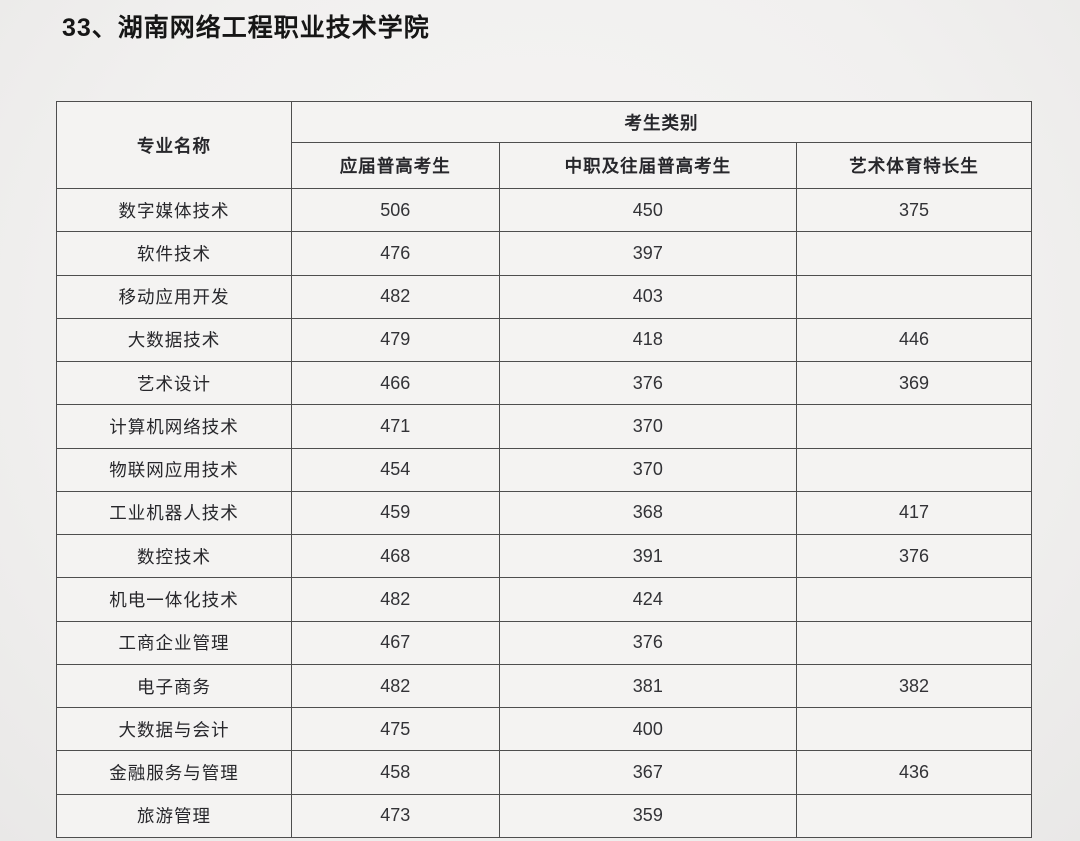  I want to click on table-row: 工业机器人技术 459 368 417, so click(544, 513).